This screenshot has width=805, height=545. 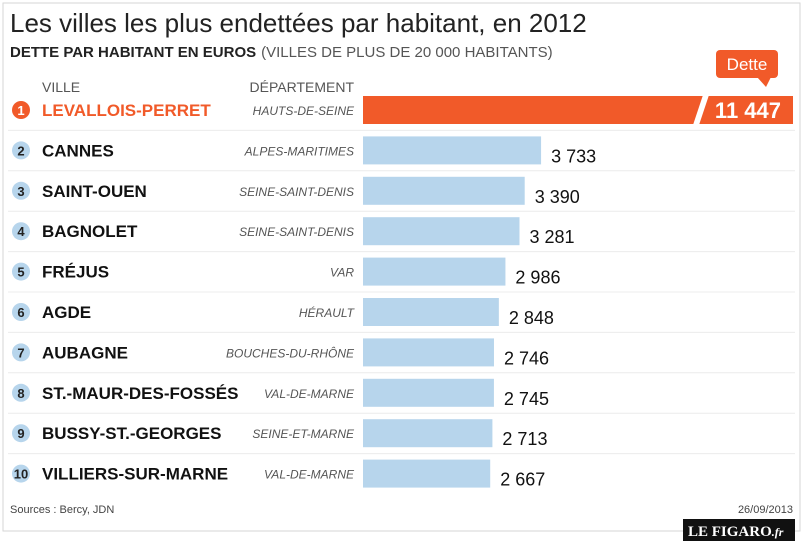 I want to click on rank-label: 10, so click(x=21, y=474).